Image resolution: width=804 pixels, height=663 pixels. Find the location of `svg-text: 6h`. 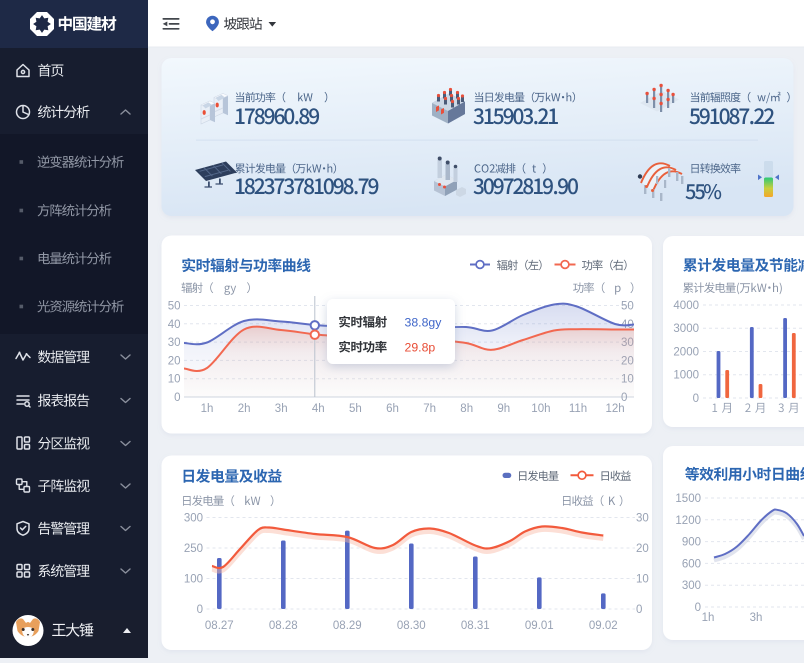

svg-text: 6h is located at coordinates (392, 409).